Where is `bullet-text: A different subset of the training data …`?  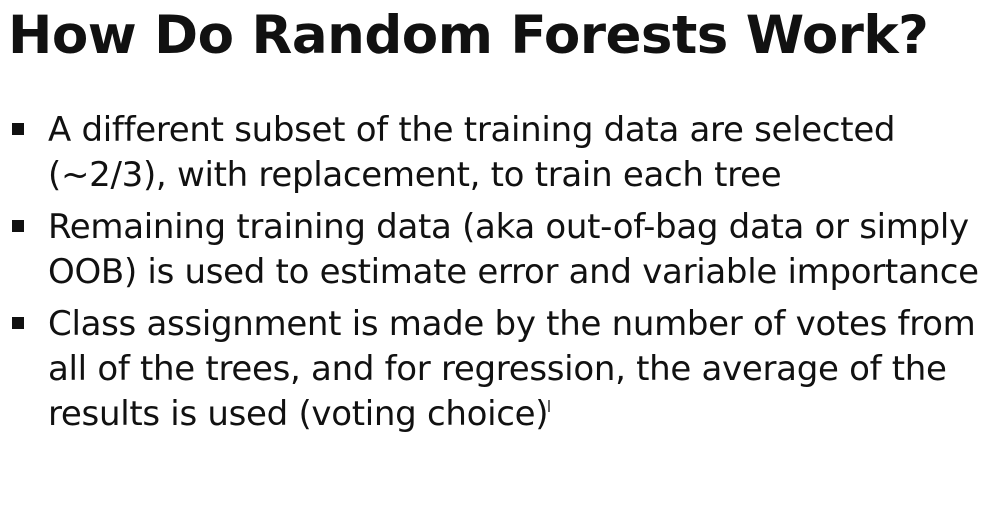
bullet-text: A different subset of the training data … is located at coordinates (472, 152).